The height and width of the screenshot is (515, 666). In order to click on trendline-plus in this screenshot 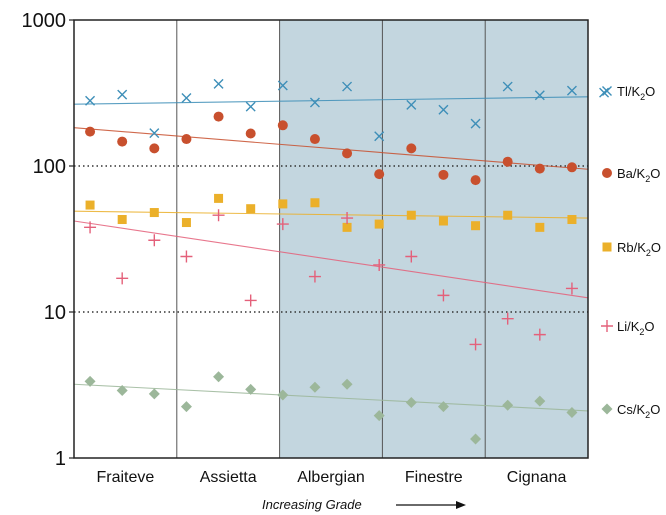, I will do `click(331, 259)`.